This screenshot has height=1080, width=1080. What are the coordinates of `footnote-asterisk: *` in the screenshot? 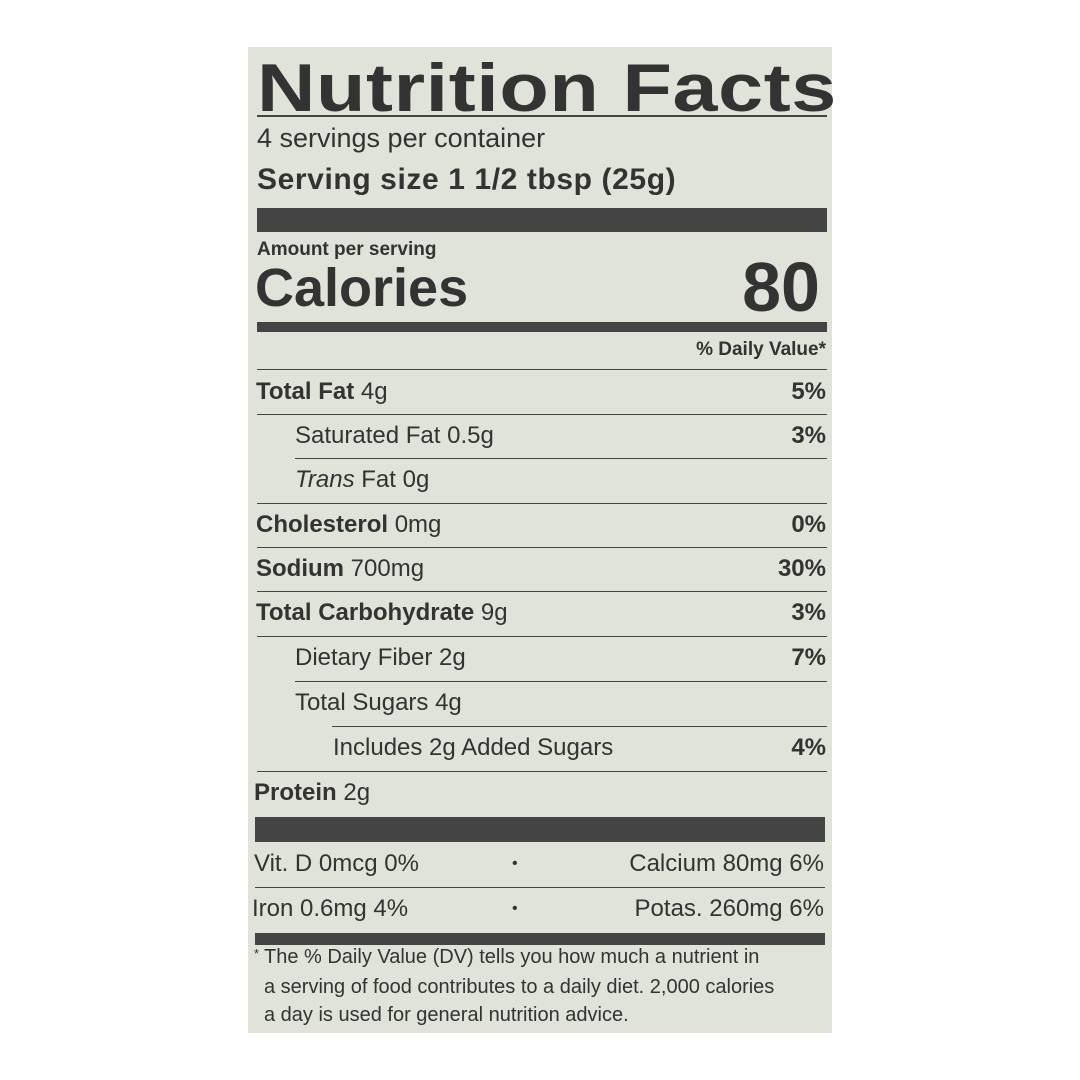 It's located at (257, 953).